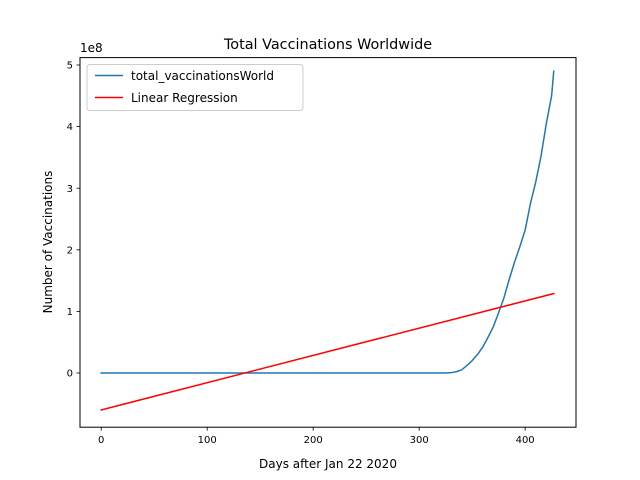 This screenshot has width=640, height=480. What do you see at coordinates (184, 98) in the screenshot?
I see `legend-label-1: Linear Regression` at bounding box center [184, 98].